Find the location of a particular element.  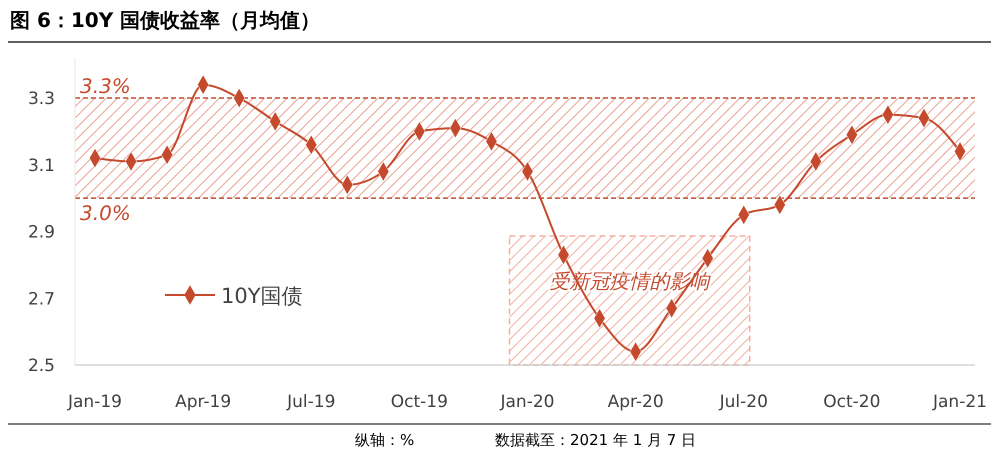

x-tick-label: Jan-20 is located at coordinates (527, 402).